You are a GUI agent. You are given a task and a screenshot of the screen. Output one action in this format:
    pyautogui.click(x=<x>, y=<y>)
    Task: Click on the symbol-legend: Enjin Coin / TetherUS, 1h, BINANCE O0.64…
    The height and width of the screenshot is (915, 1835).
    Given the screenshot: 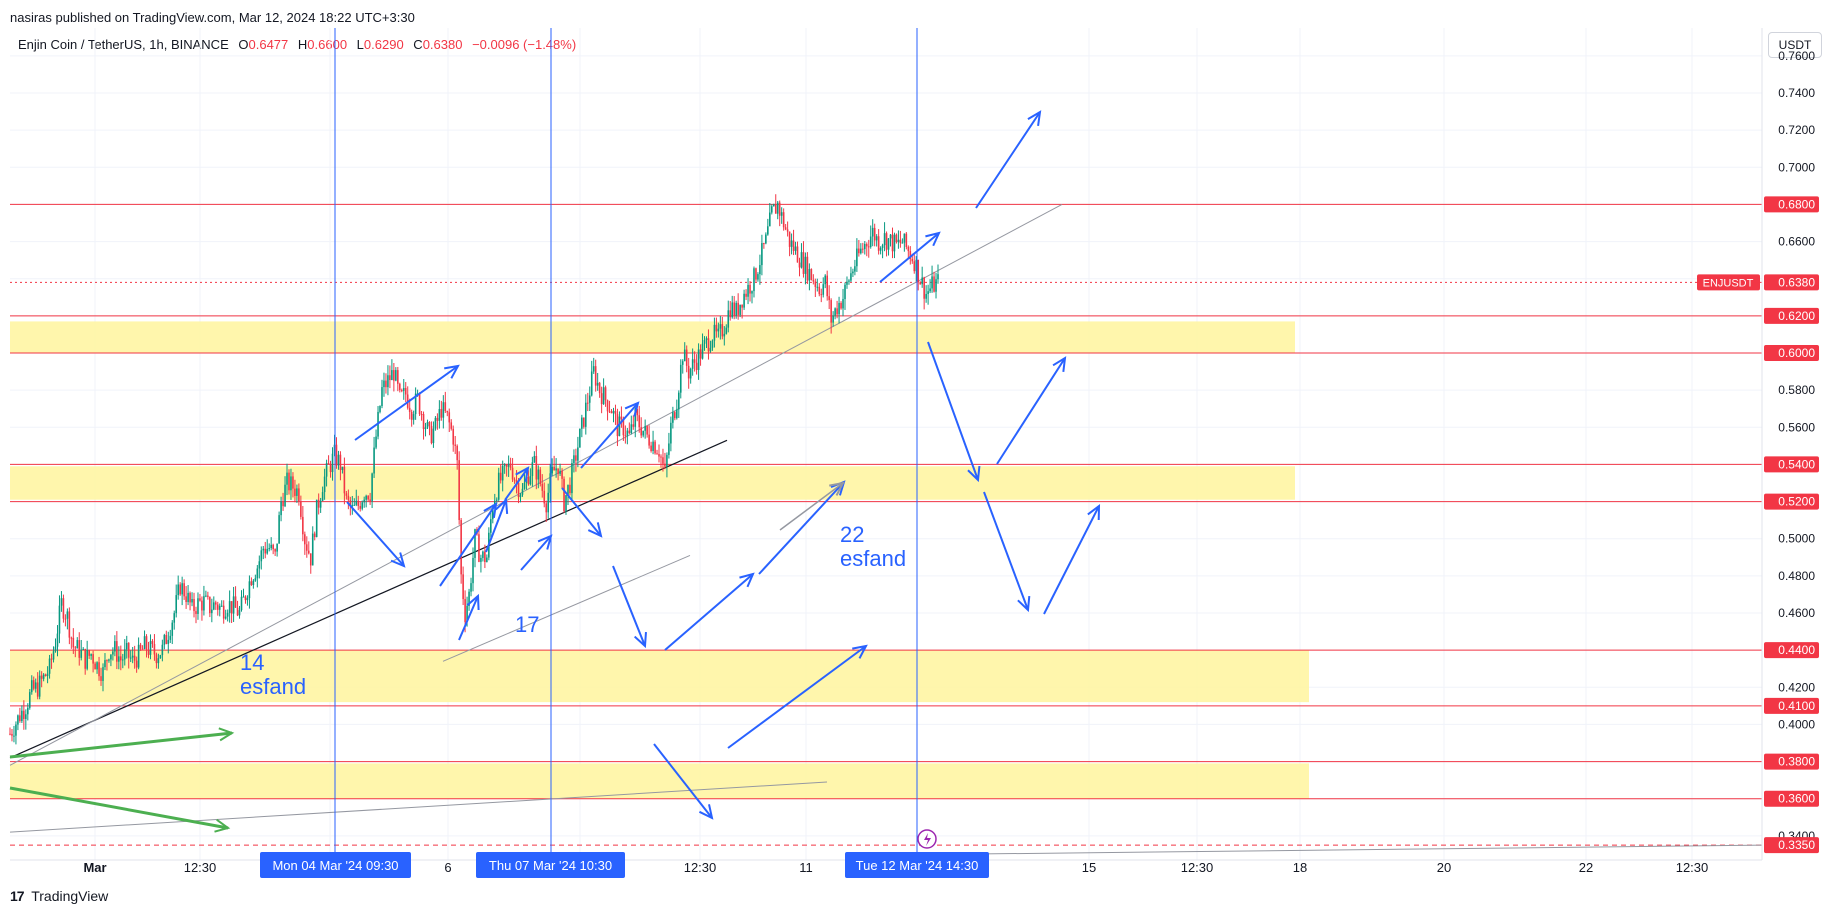 What is the action you would take?
    pyautogui.click(x=297, y=44)
    